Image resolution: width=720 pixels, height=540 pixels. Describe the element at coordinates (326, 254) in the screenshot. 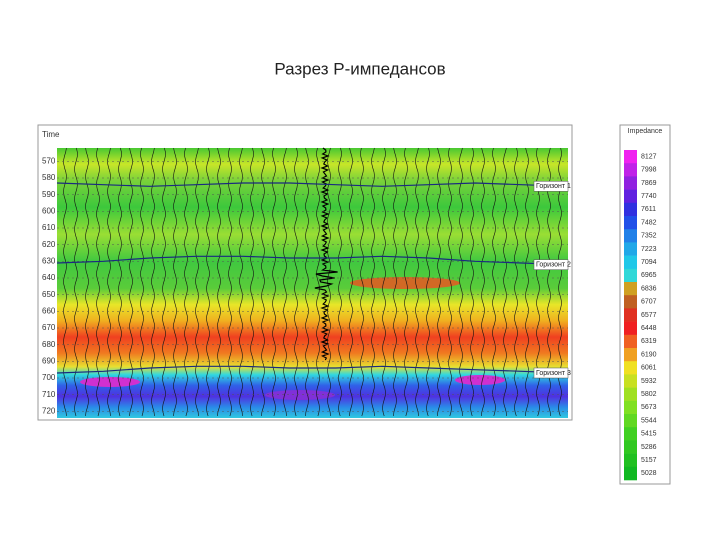

I see `well-log` at that location.